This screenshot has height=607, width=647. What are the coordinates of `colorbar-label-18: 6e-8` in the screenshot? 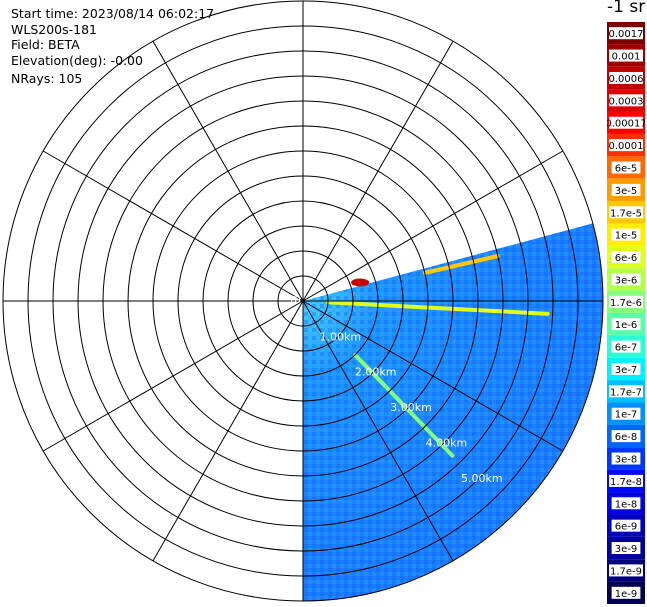 It's located at (626, 437).